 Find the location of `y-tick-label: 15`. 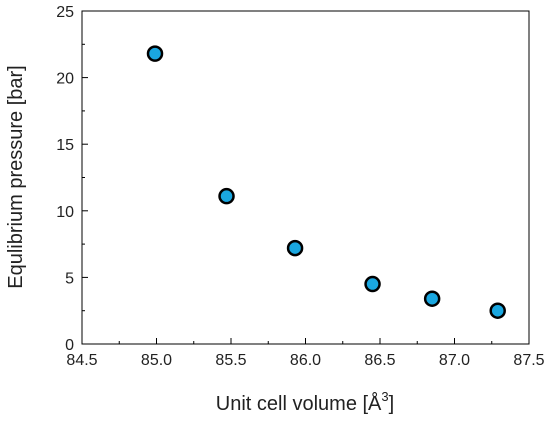

y-tick-label: 15 is located at coordinates (65, 145).